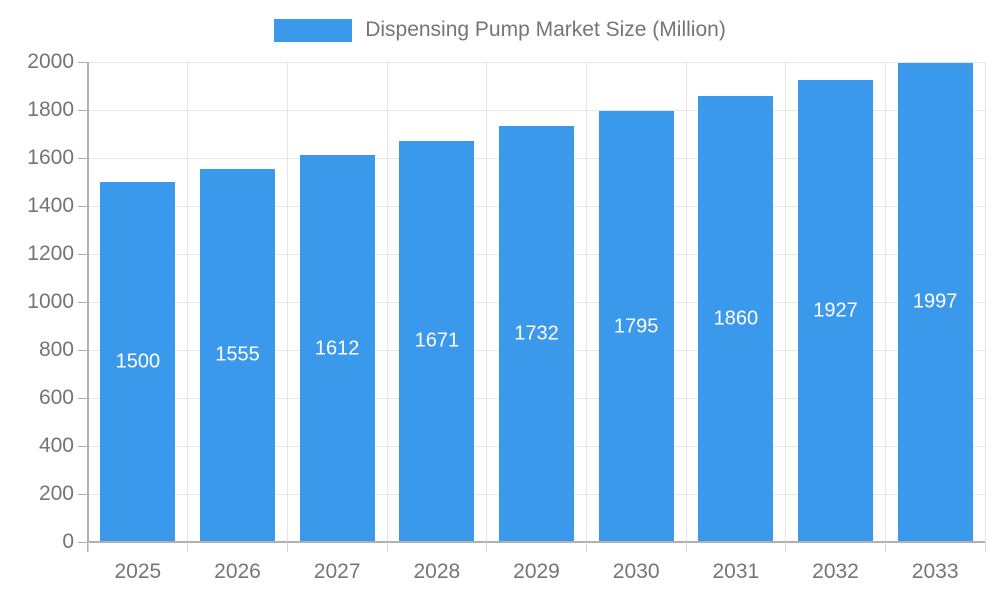  I want to click on legend: Dispensing Pump Market Size (Million), so click(500, 30).